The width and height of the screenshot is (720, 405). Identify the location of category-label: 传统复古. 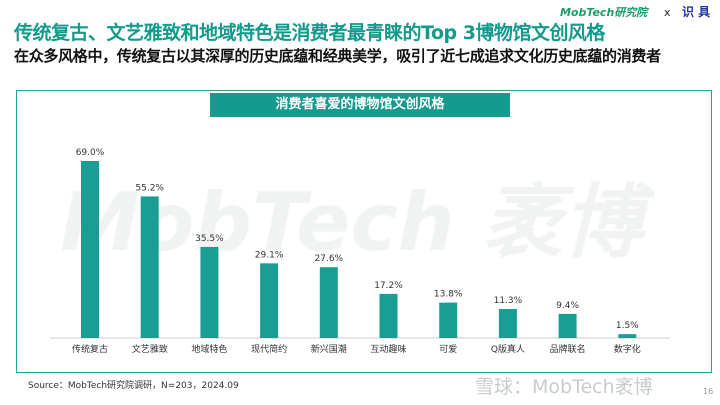
(90, 349).